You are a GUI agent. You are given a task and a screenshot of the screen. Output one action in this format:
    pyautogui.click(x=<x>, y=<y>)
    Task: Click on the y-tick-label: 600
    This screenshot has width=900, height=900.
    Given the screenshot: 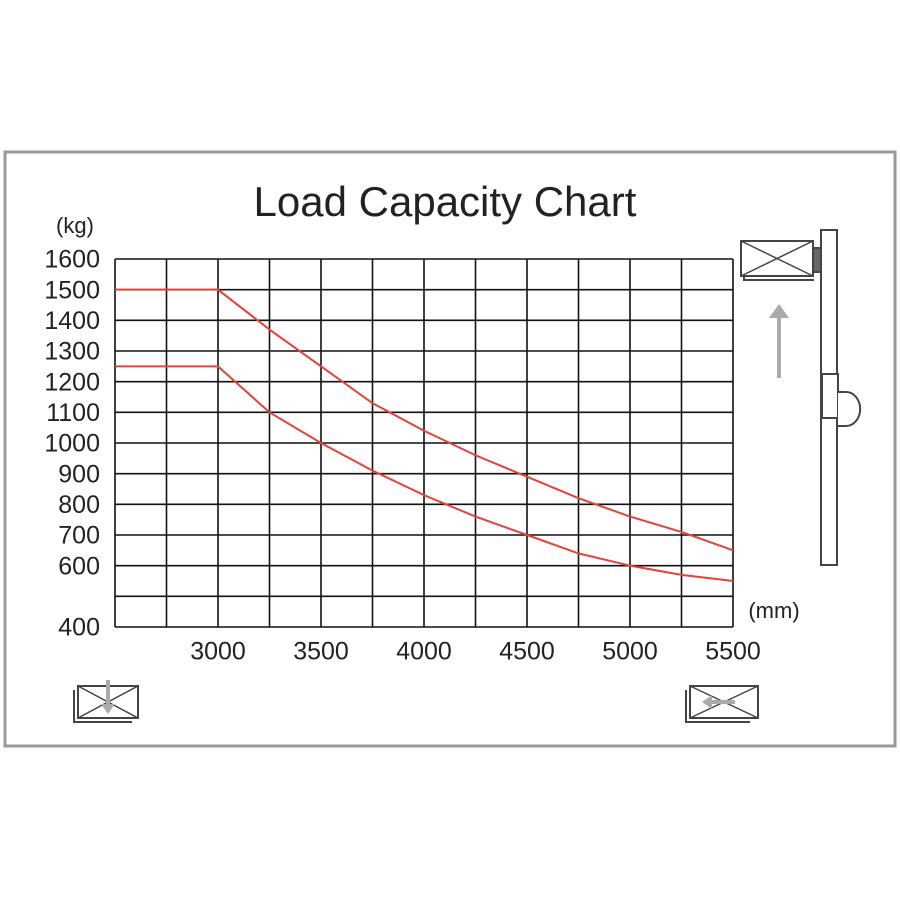 What is the action you would take?
    pyautogui.click(x=79, y=566)
    